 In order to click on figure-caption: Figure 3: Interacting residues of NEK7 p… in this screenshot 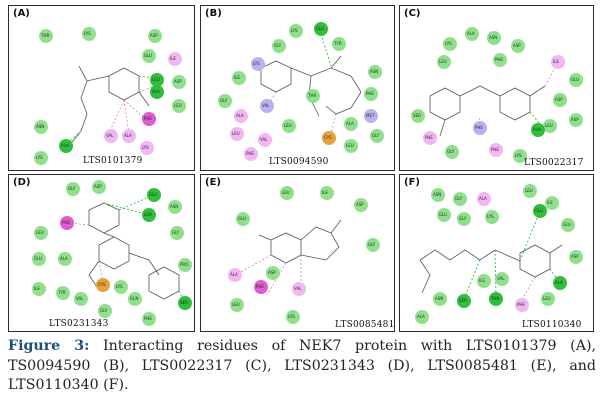, I will do `click(302, 366)`.